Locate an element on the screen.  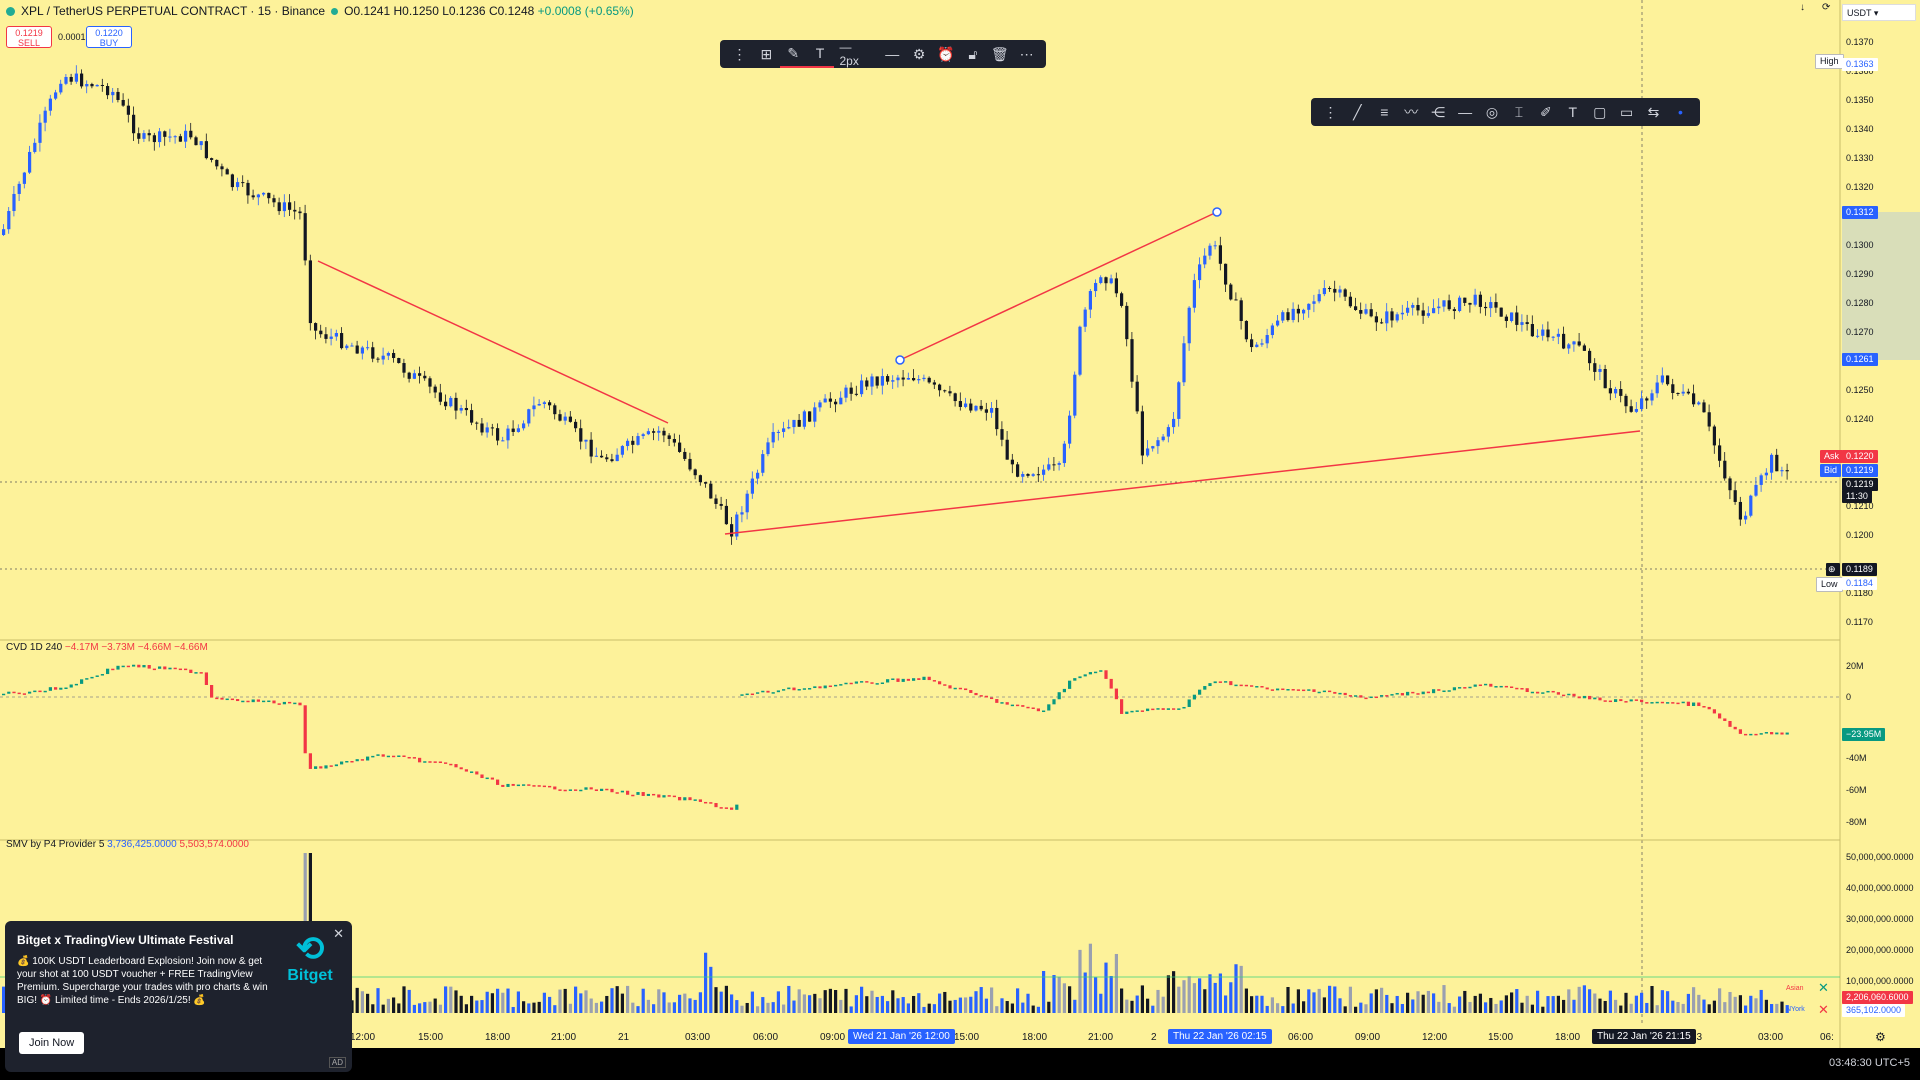
circle-icon: ◎ is located at coordinates (1492, 111).